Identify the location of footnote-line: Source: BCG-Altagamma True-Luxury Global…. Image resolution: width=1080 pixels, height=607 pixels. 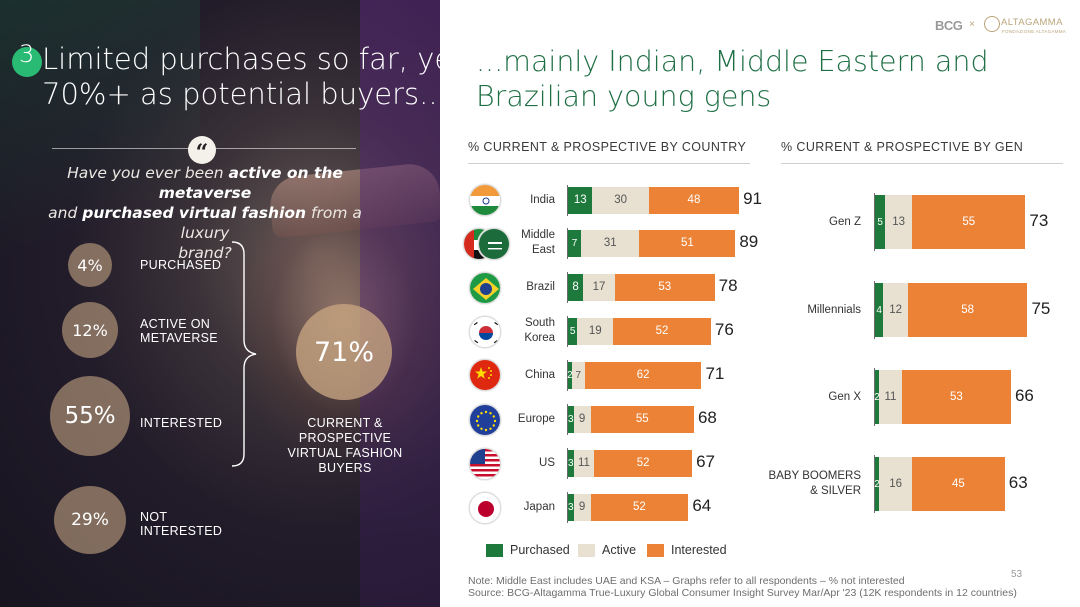
(742, 593).